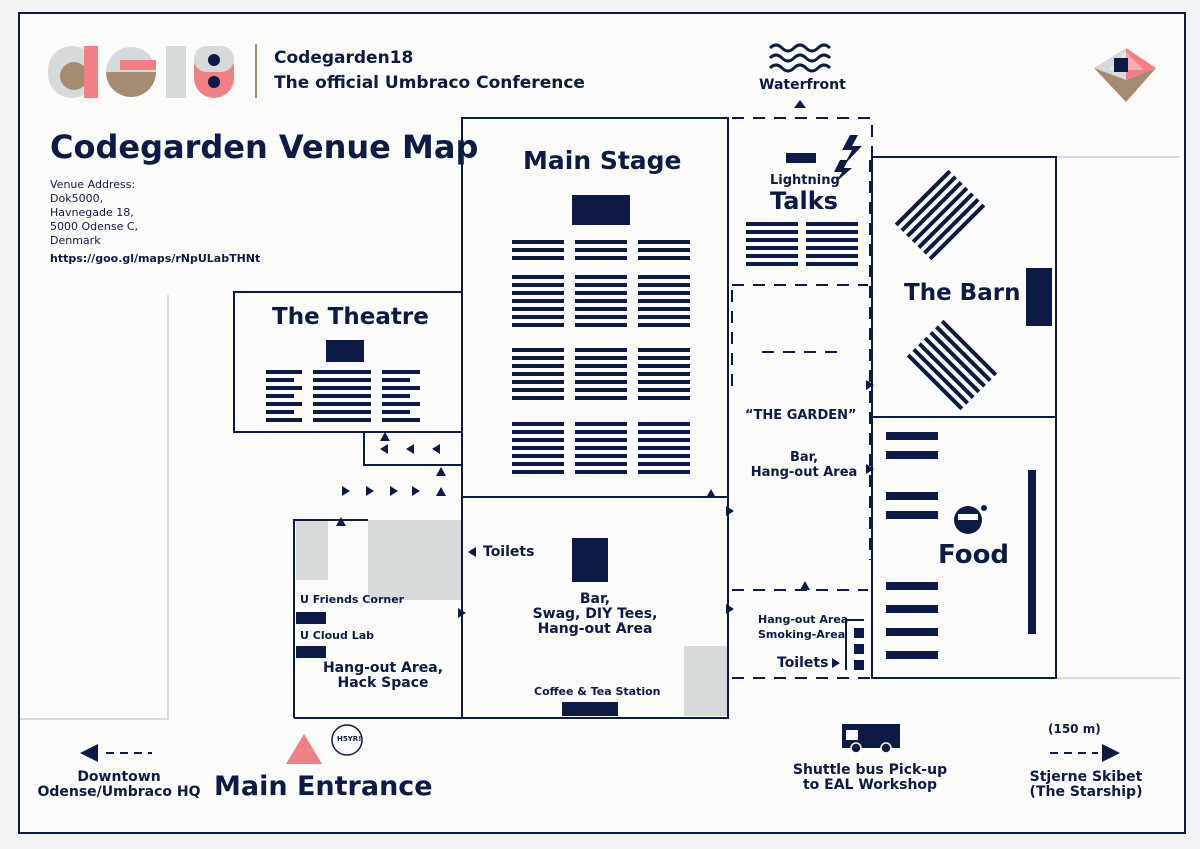 Image resolution: width=1200 pixels, height=849 pixels. I want to click on smoking-label: Hang-out Area Smoking-Area, so click(803, 627).